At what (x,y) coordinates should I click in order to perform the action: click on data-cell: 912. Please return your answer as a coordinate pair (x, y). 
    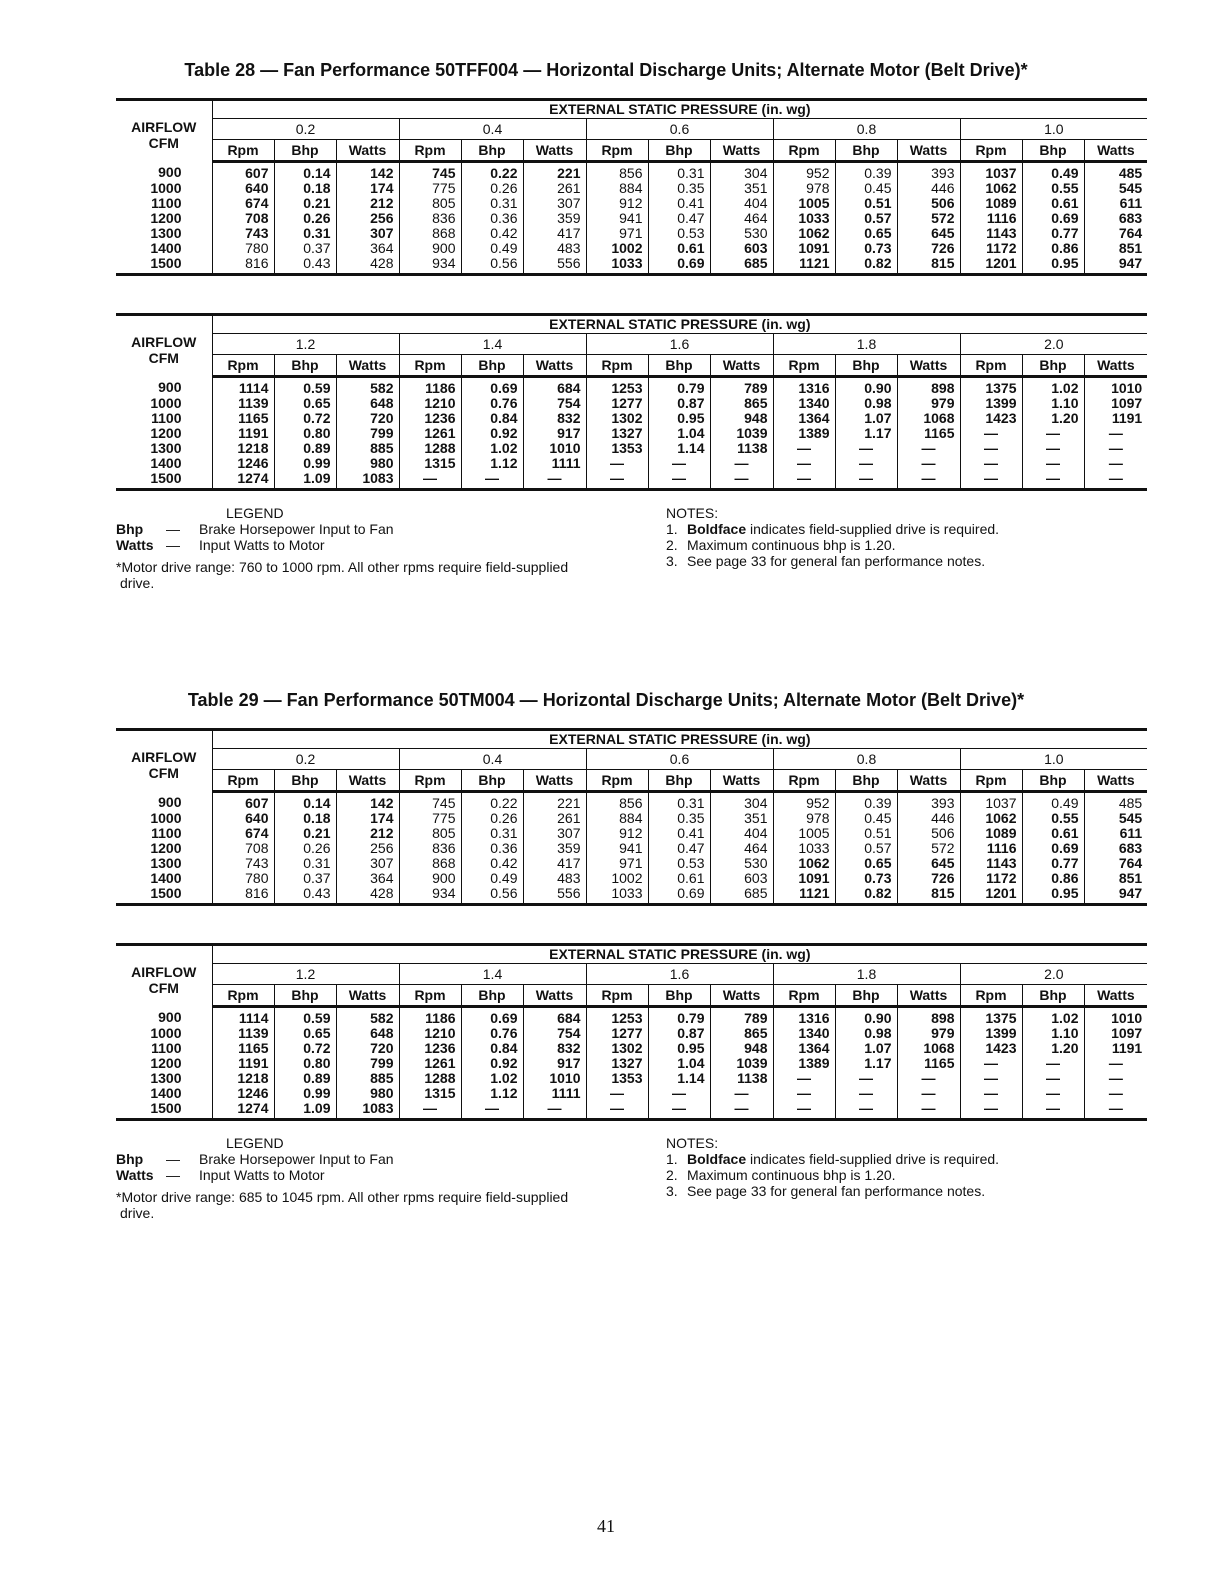
    Looking at the image, I should click on (617, 203).